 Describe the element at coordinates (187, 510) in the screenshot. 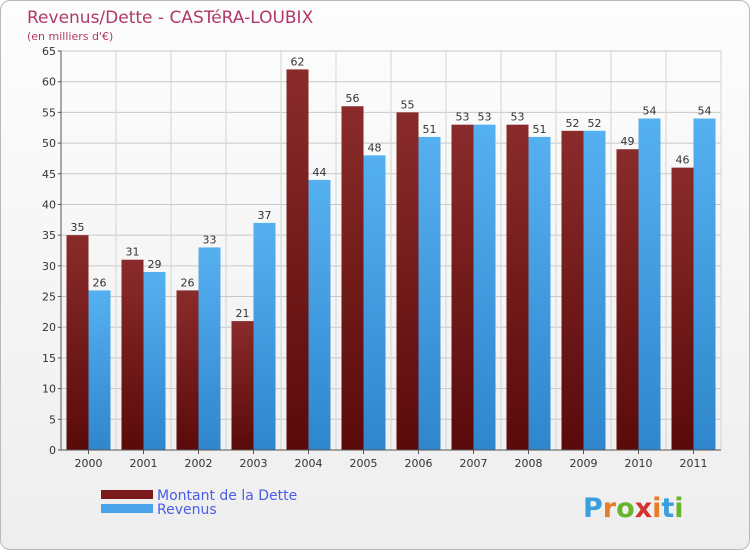

I see `legend-label-revenus: Revenus` at that location.